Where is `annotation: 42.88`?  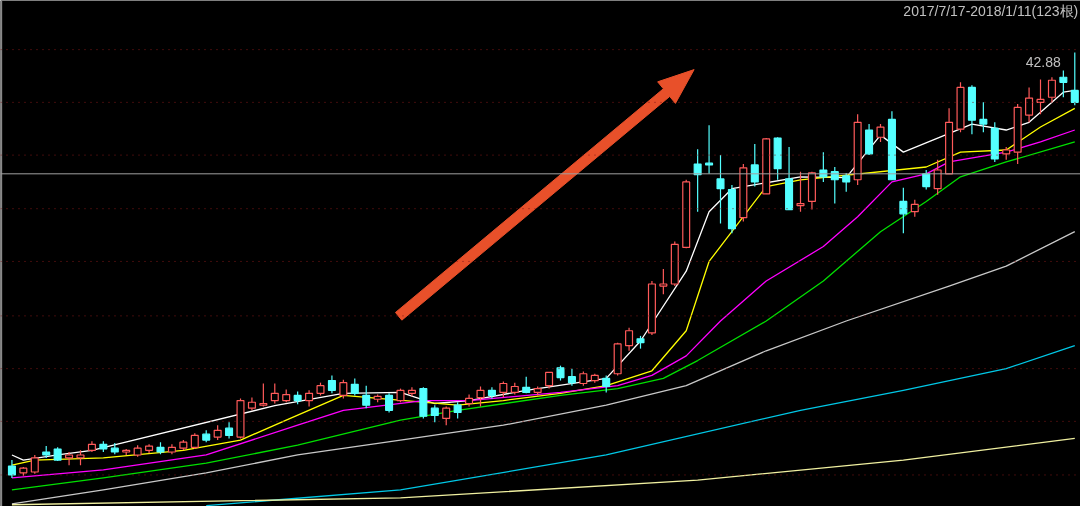
annotation: 42.88 is located at coordinates (1043, 61).